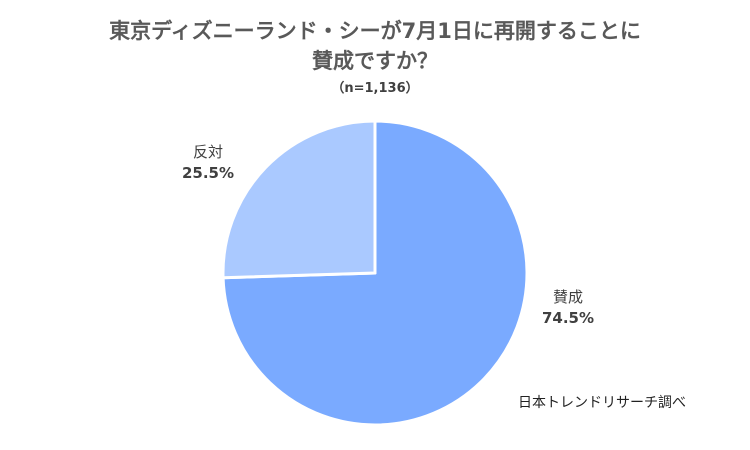 This screenshot has width=750, height=450. Describe the element at coordinates (208, 163) in the screenshot. I see `slice-label-disagree: 反対 25.5%` at that location.